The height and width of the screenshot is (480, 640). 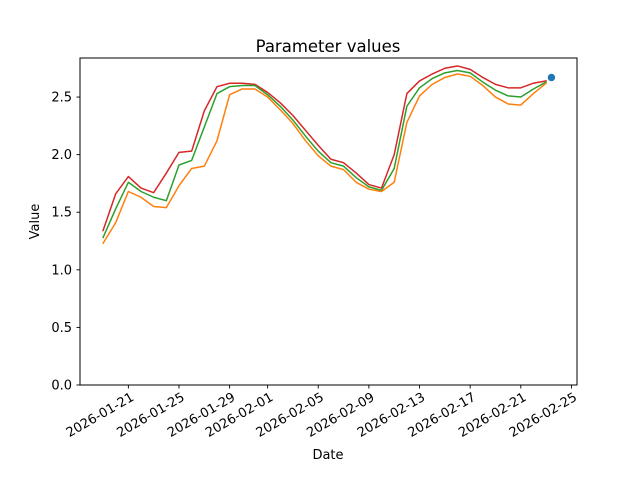 I want to click on y-axis-label: Value, so click(x=35, y=222).